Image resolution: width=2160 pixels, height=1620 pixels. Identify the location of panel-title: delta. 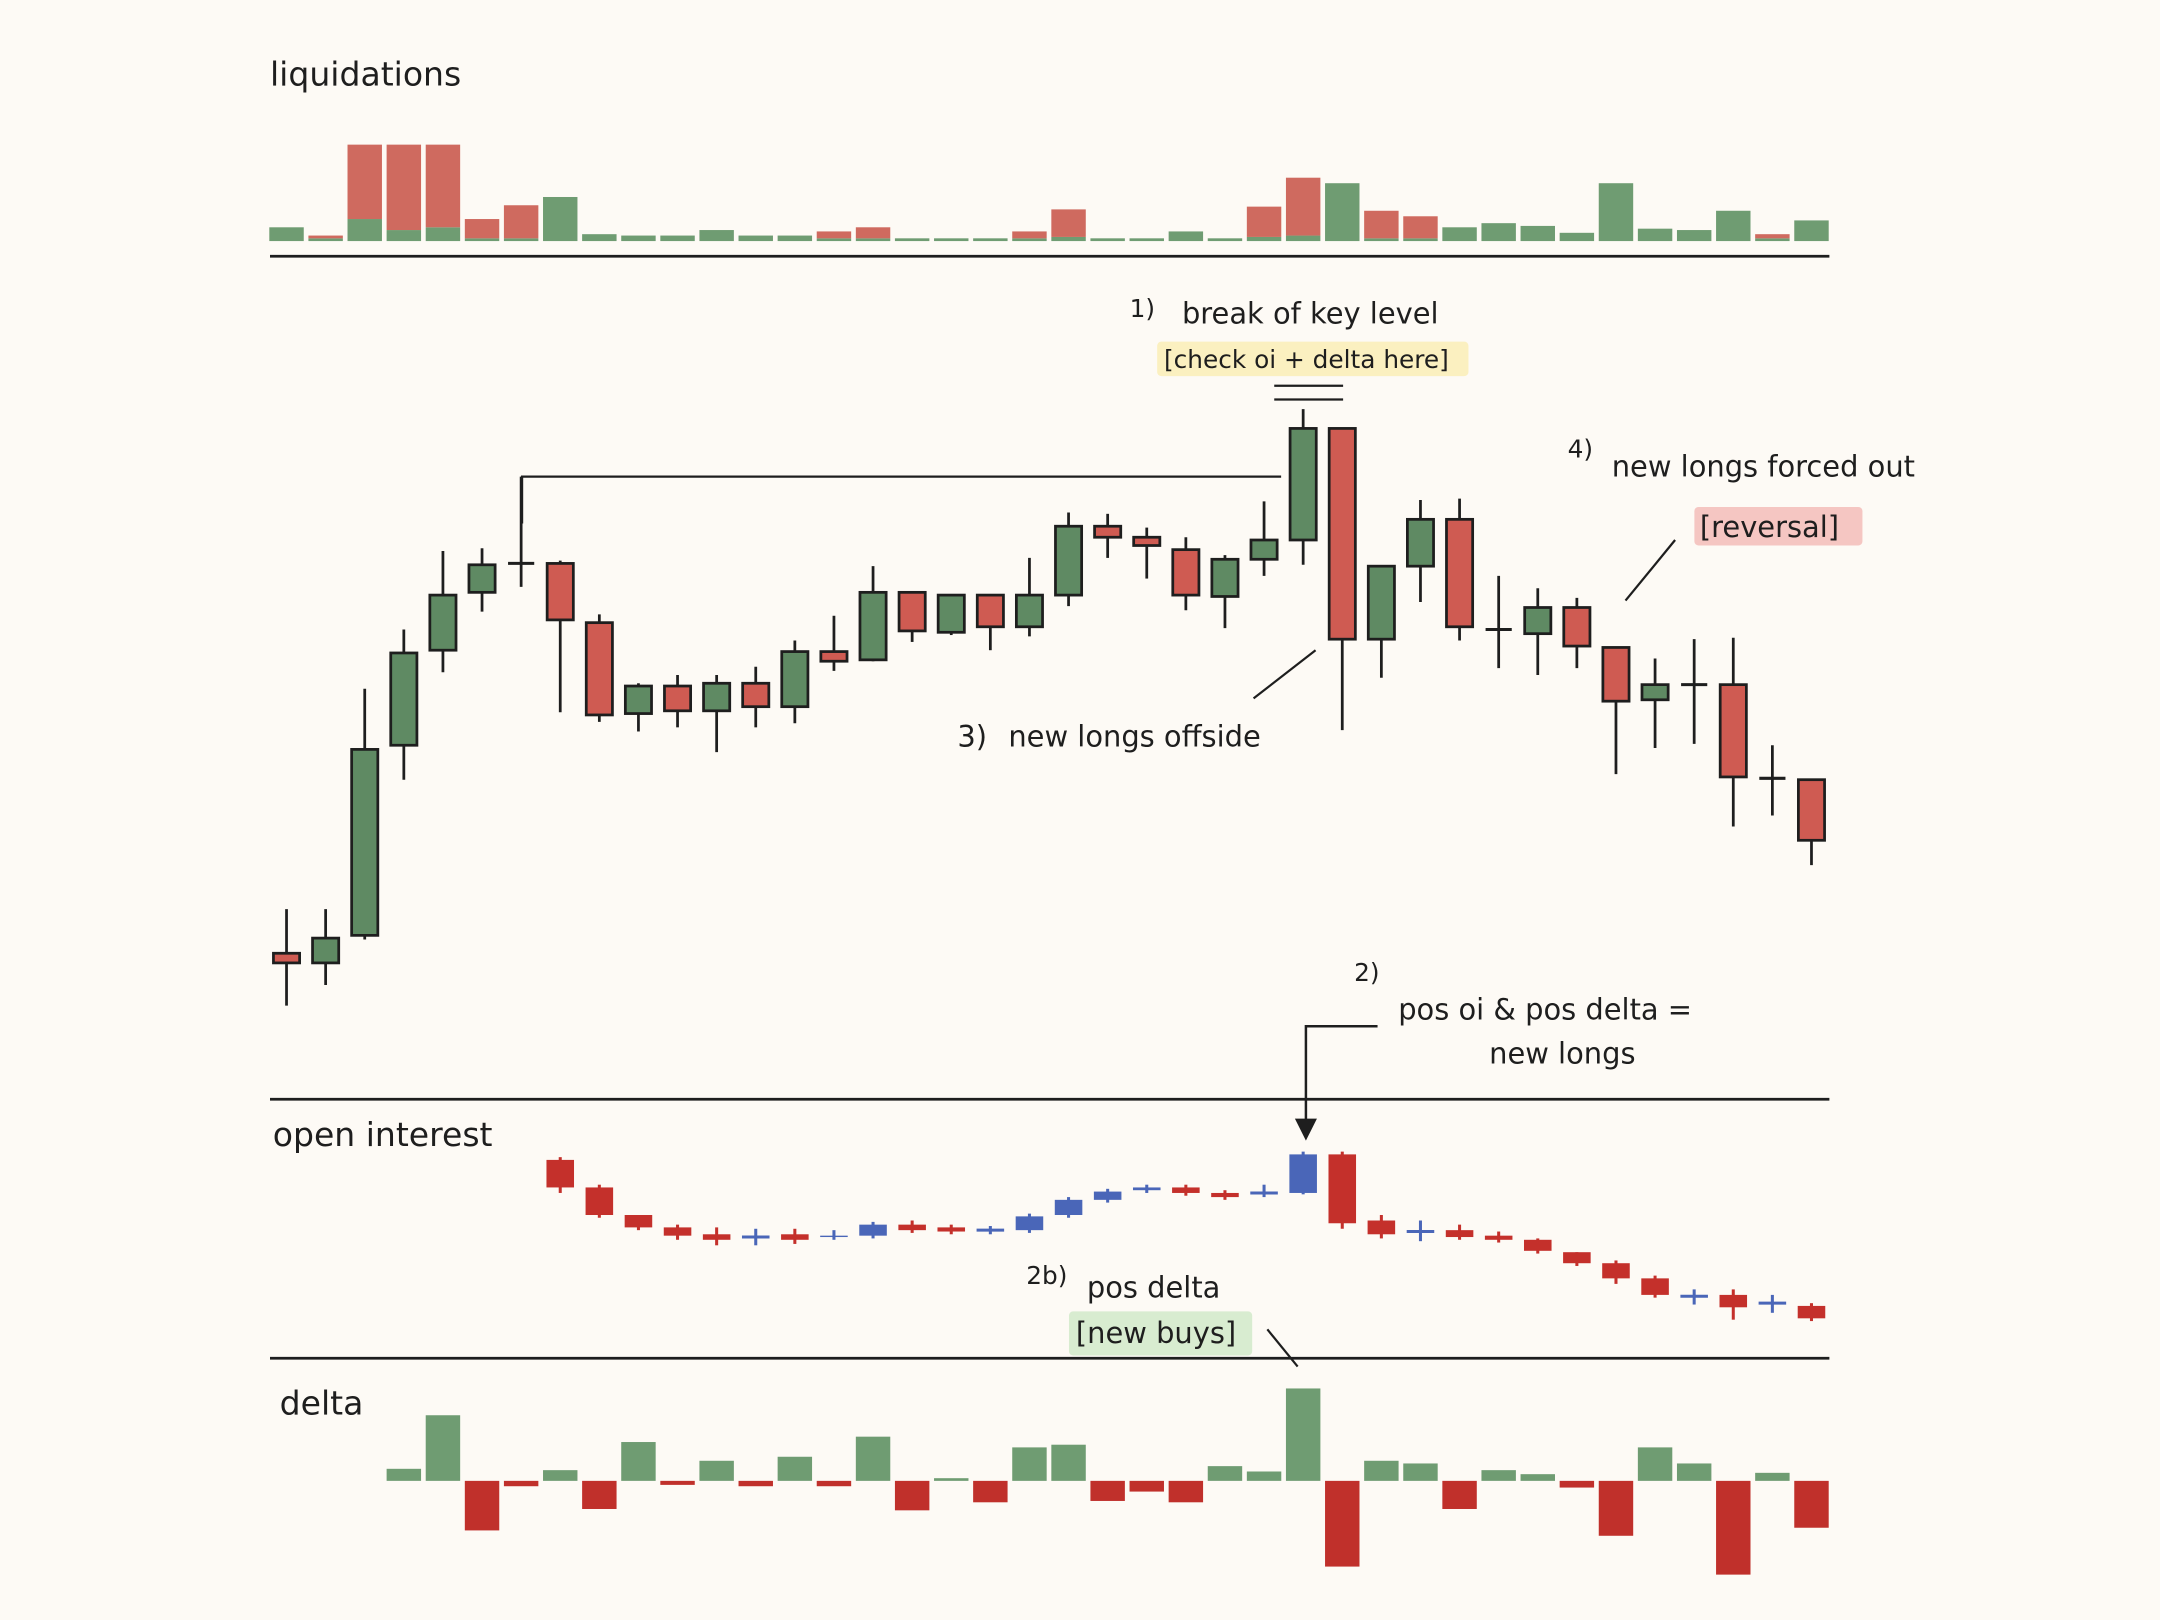
(322, 1403).